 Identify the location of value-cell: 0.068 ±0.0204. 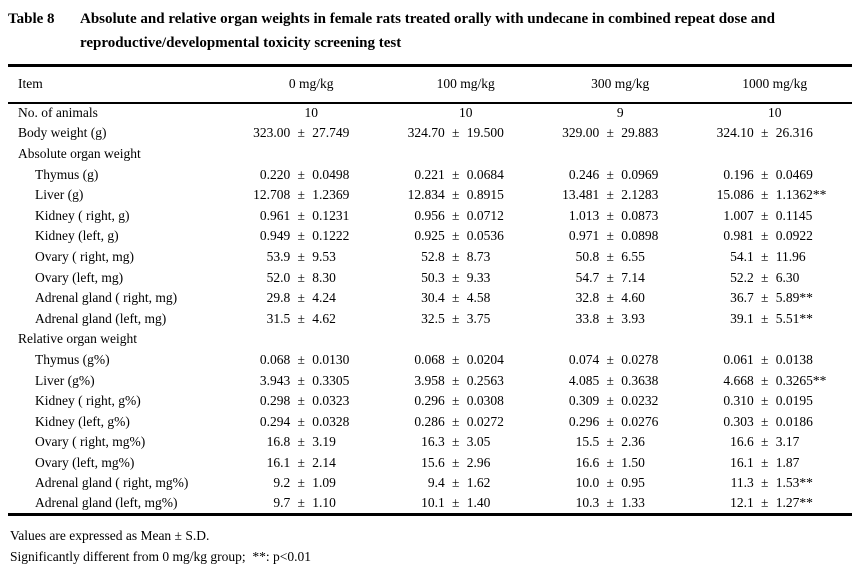
(466, 360).